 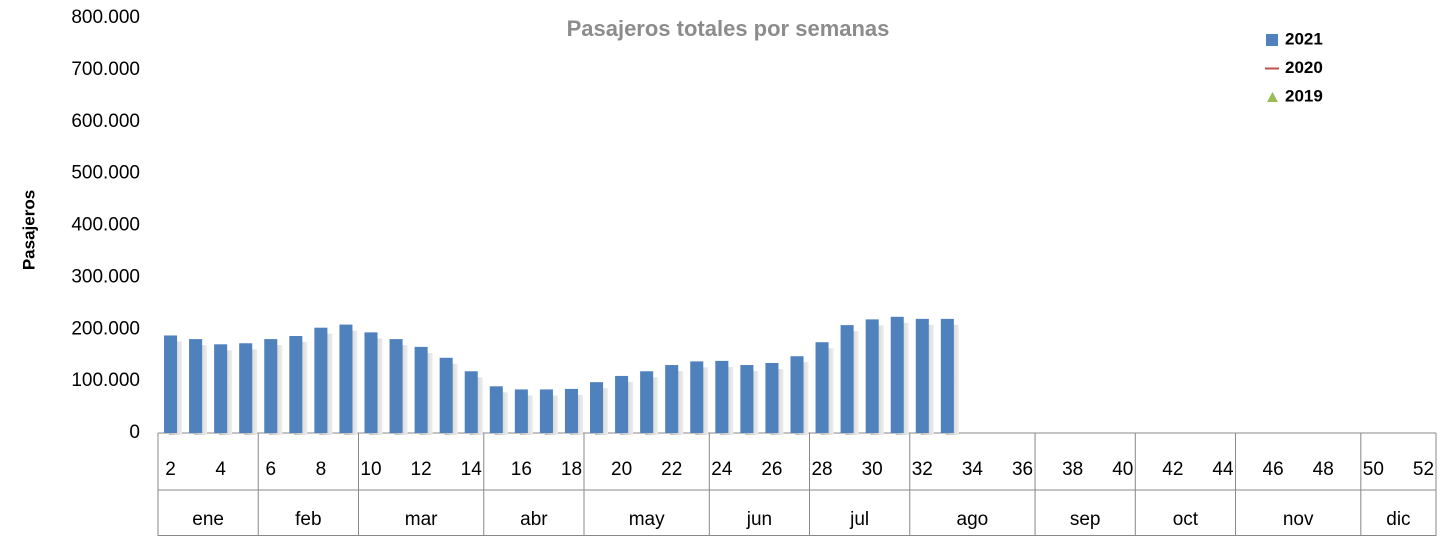 What do you see at coordinates (105, 17) in the screenshot?
I see `y-tick-label: 800.000` at bounding box center [105, 17].